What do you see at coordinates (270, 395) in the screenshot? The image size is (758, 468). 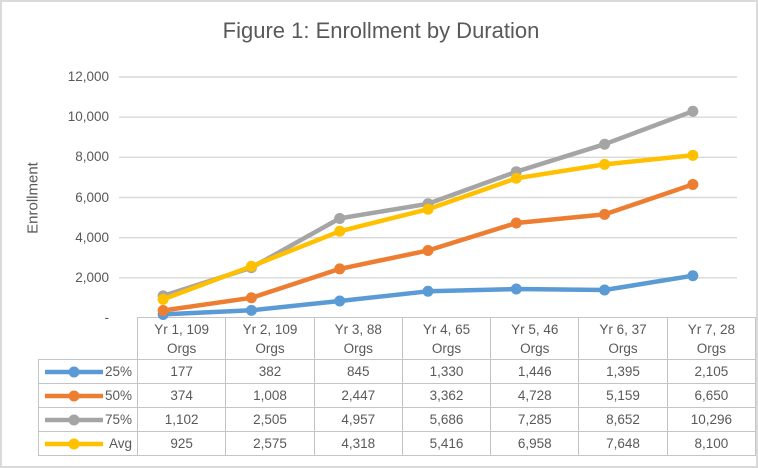 I see `value-cell: 1,008` at bounding box center [270, 395].